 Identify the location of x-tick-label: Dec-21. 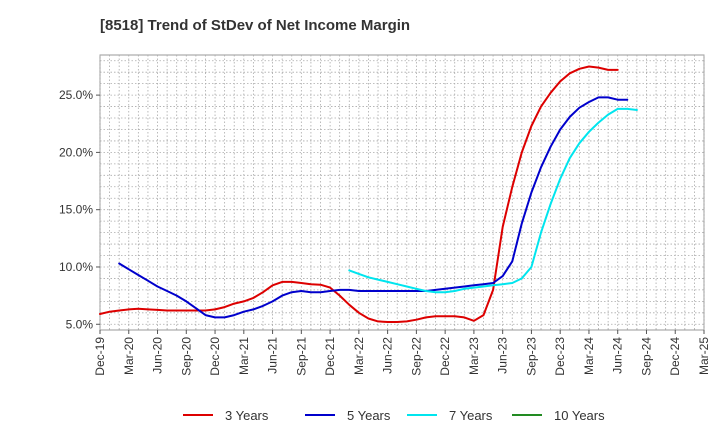
(330, 356).